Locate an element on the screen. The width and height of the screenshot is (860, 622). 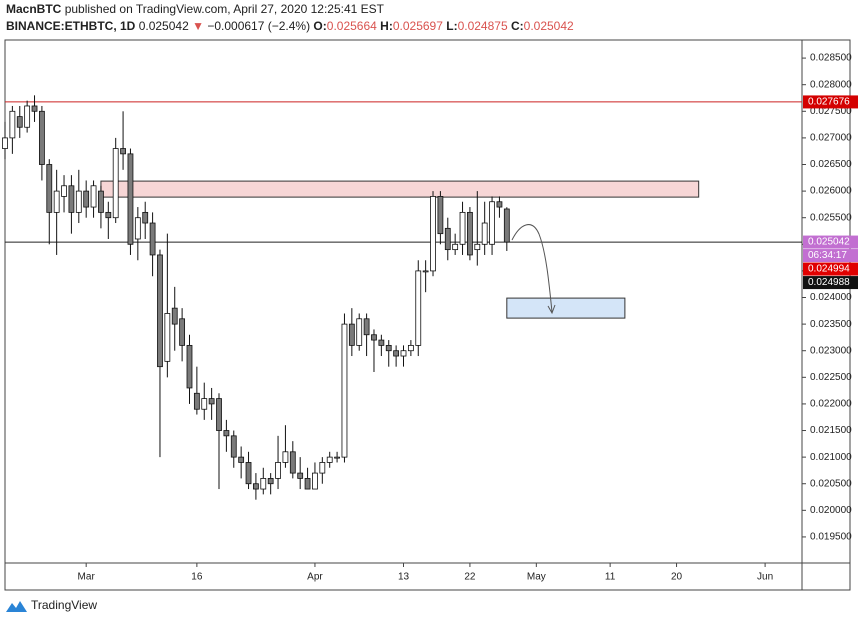
l: 0.024875 is located at coordinates (483, 26).